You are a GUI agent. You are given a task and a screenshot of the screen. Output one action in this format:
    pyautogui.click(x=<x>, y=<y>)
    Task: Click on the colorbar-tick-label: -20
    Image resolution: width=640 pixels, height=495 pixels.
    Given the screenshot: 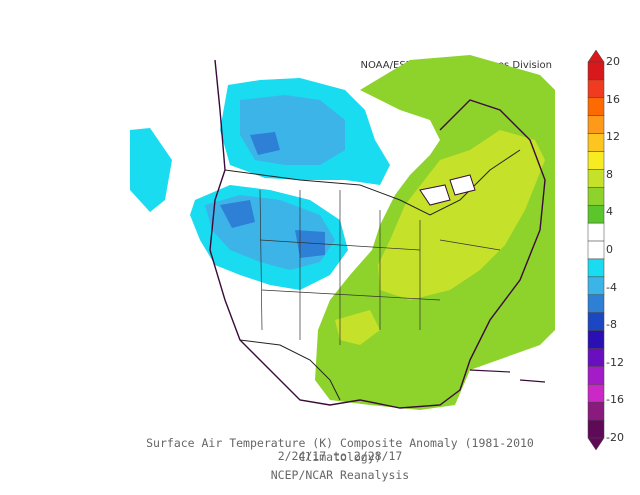 What is the action you would take?
    pyautogui.click(x=615, y=437)
    